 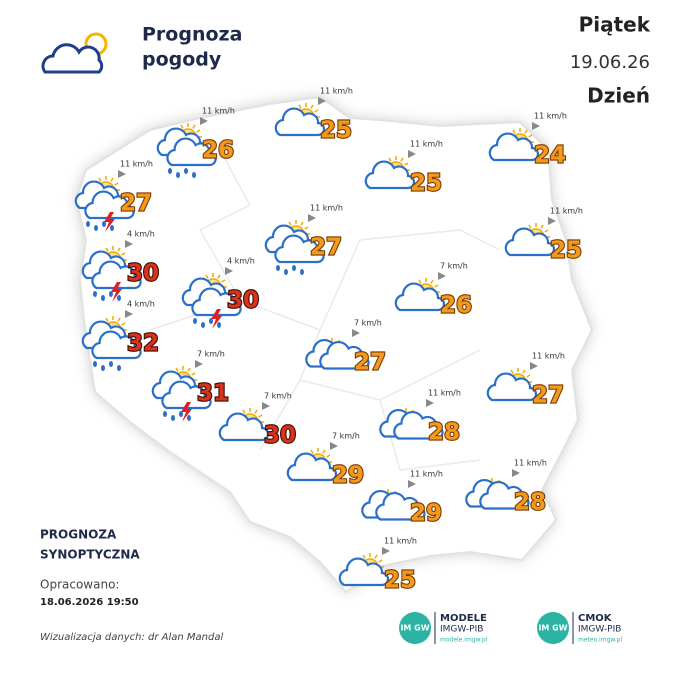 I want to click on logo-name: MODELE, so click(x=463, y=618).